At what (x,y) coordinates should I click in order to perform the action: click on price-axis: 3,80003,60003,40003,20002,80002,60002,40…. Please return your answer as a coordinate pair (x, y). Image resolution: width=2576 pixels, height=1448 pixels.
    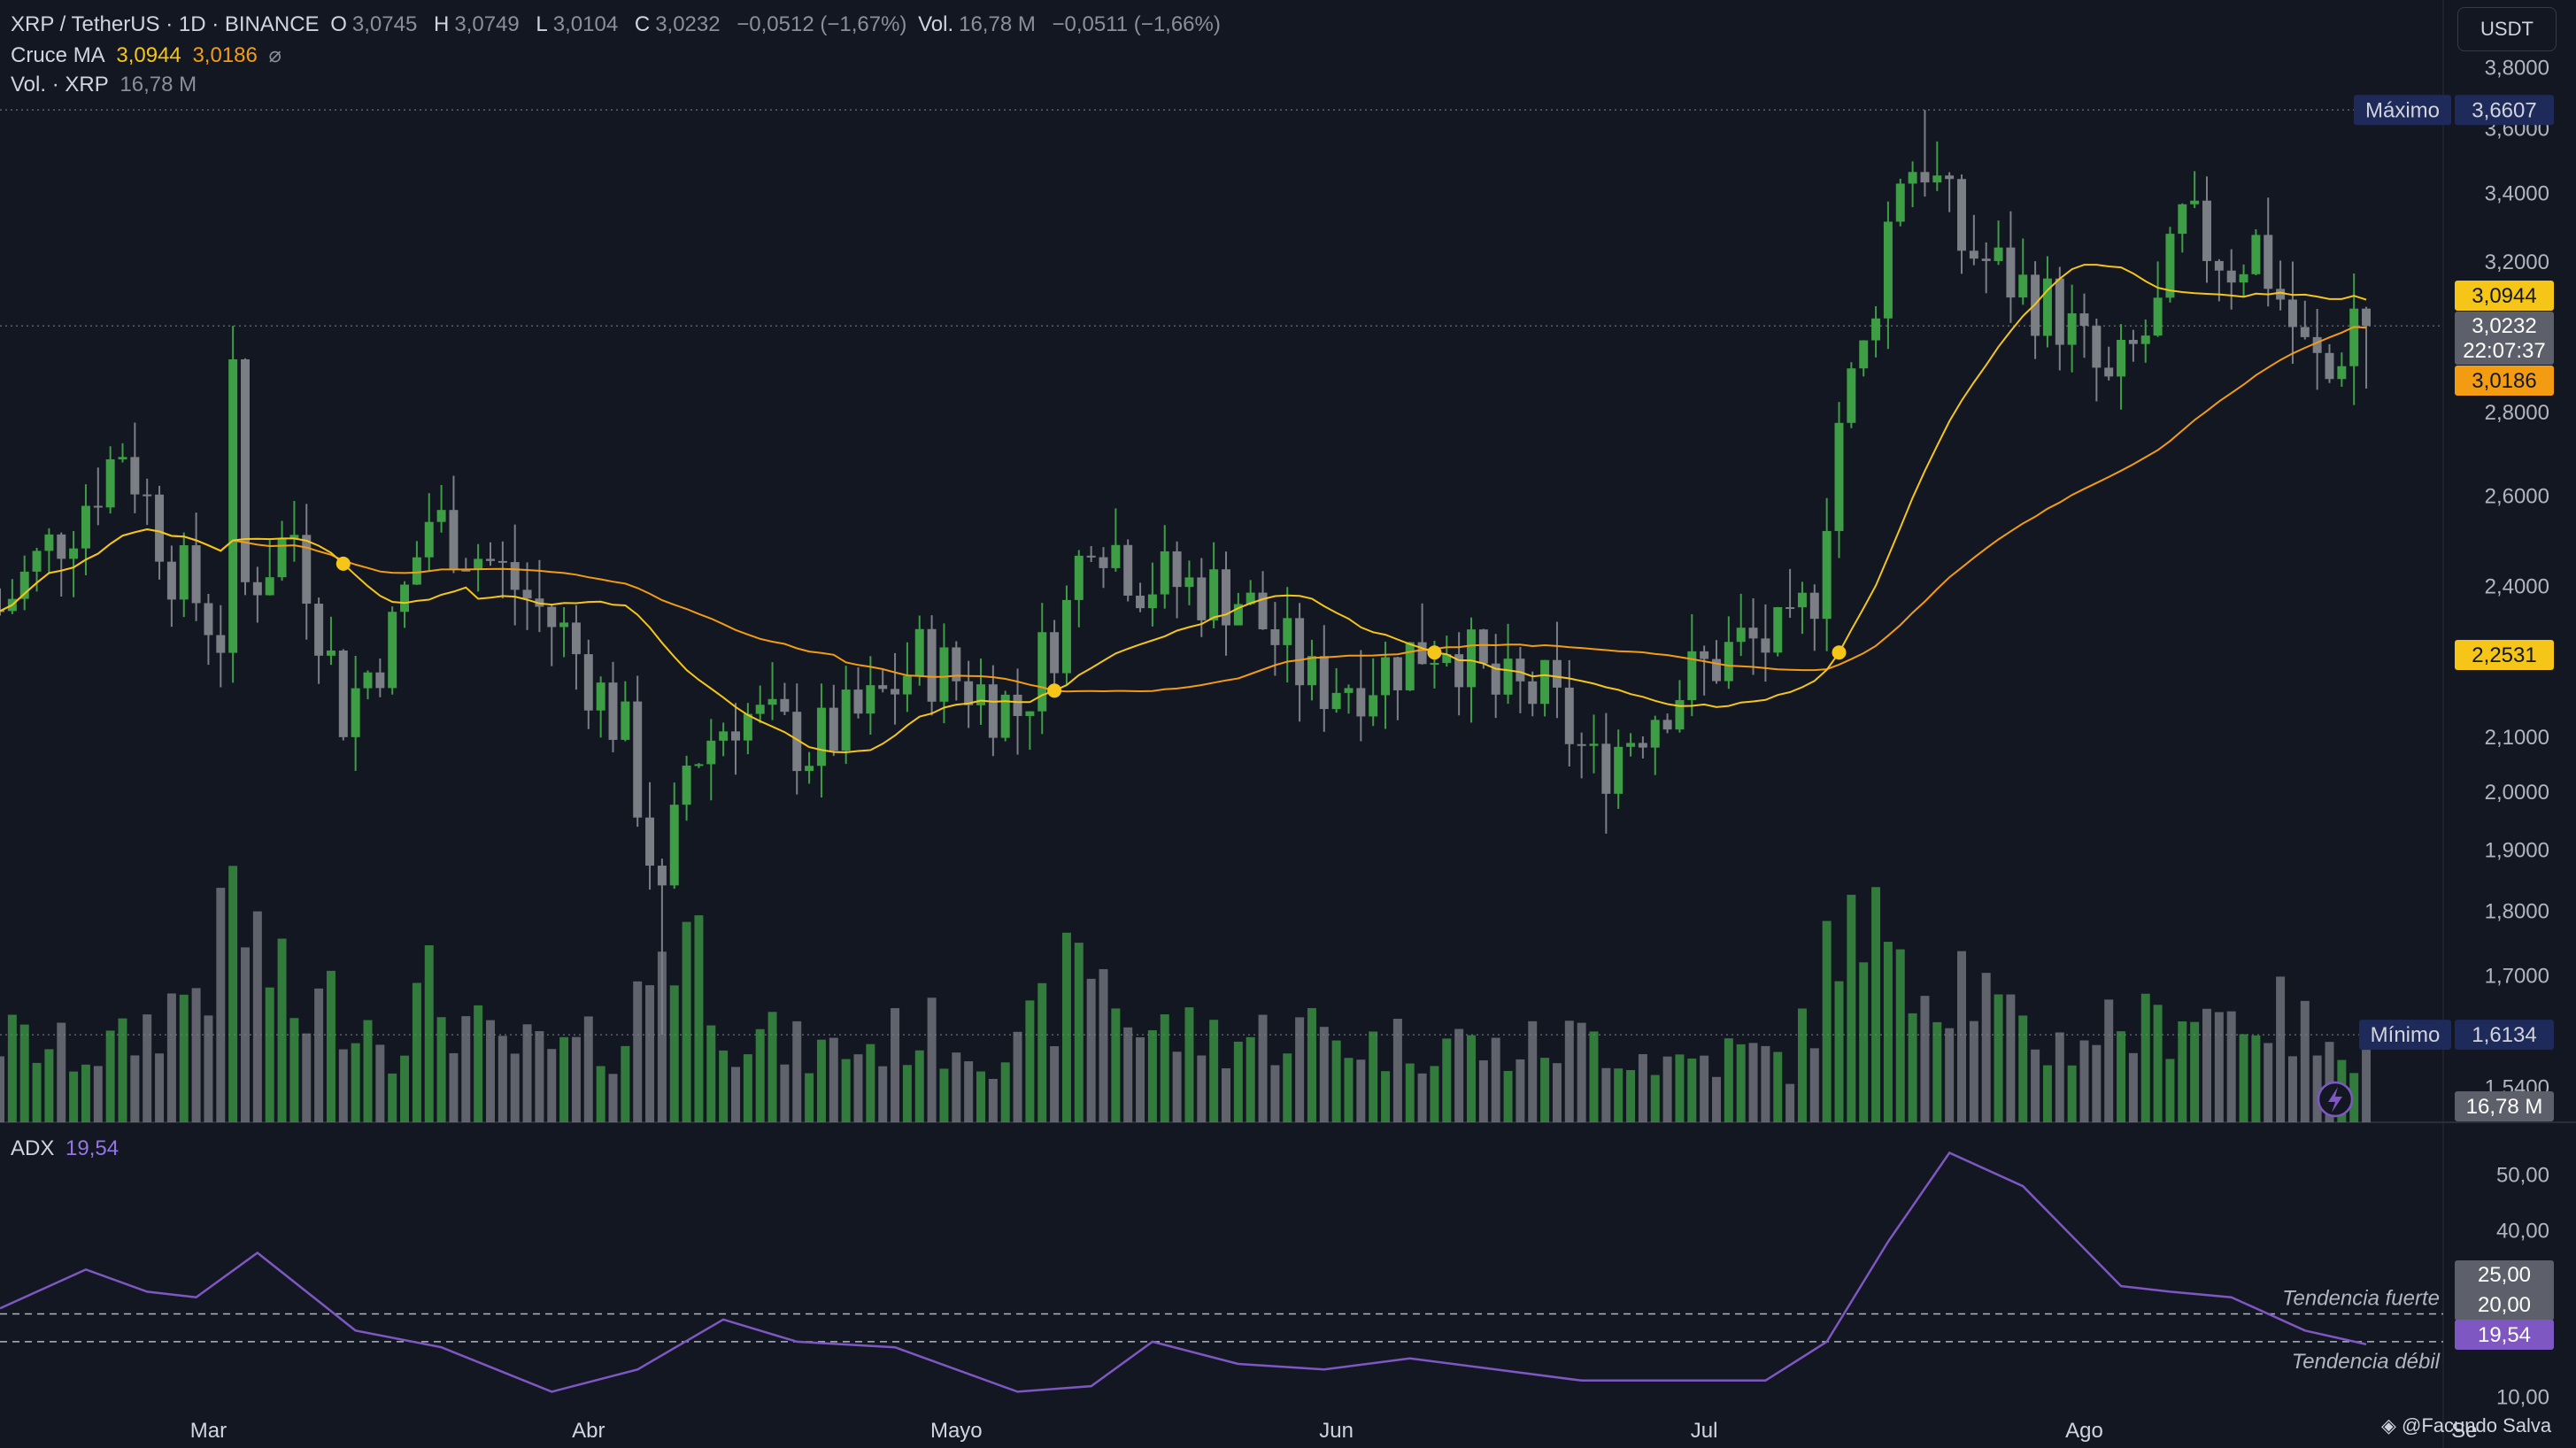
    Looking at the image, I should click on (2435, 733).